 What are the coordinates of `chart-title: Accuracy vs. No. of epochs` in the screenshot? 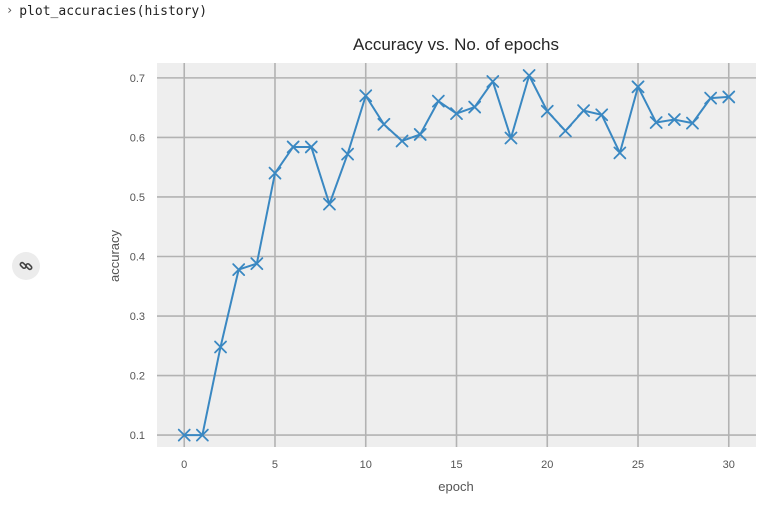 It's located at (456, 44).